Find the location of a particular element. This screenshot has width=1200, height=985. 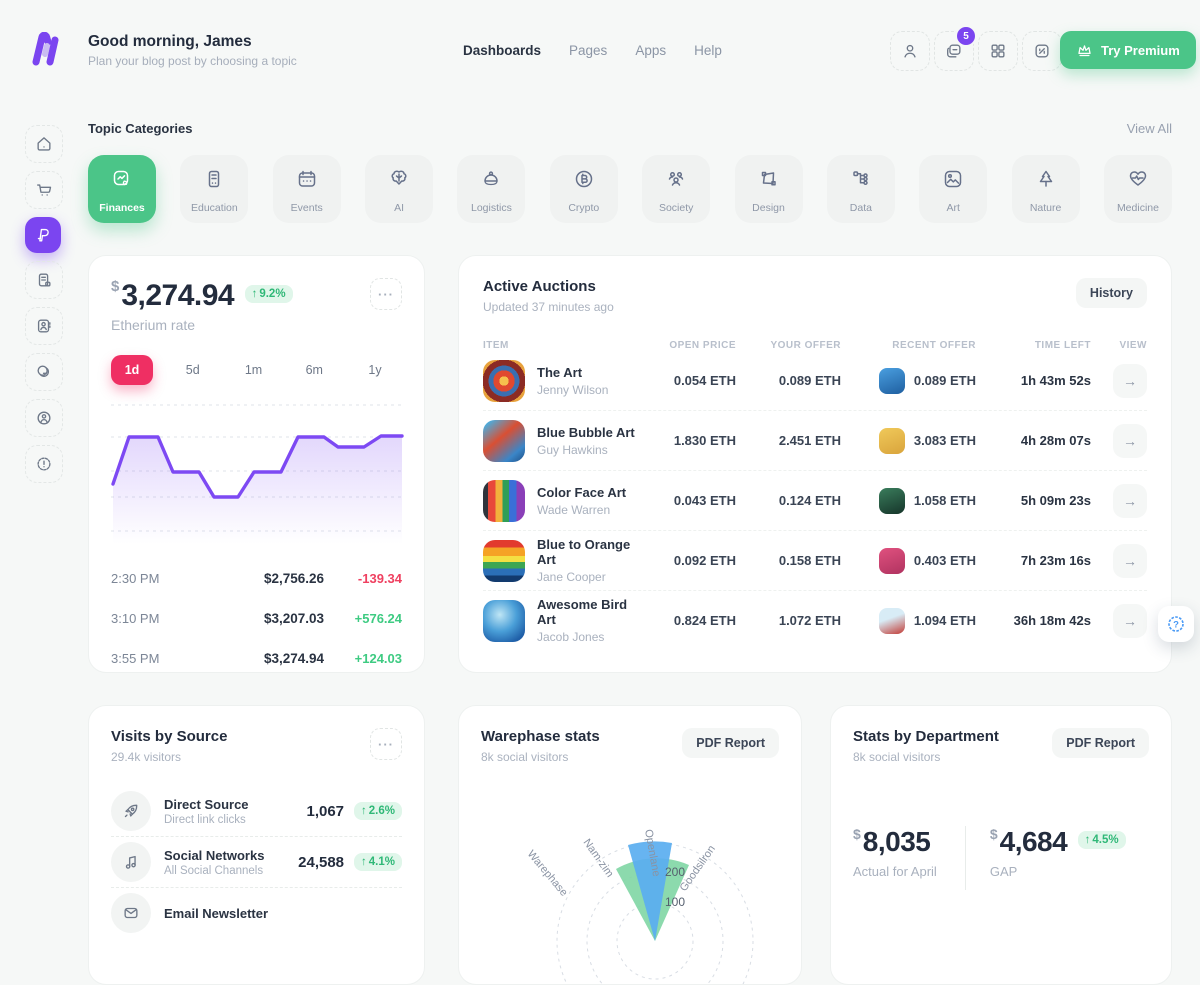

nav-pages: Pages is located at coordinates (588, 50).